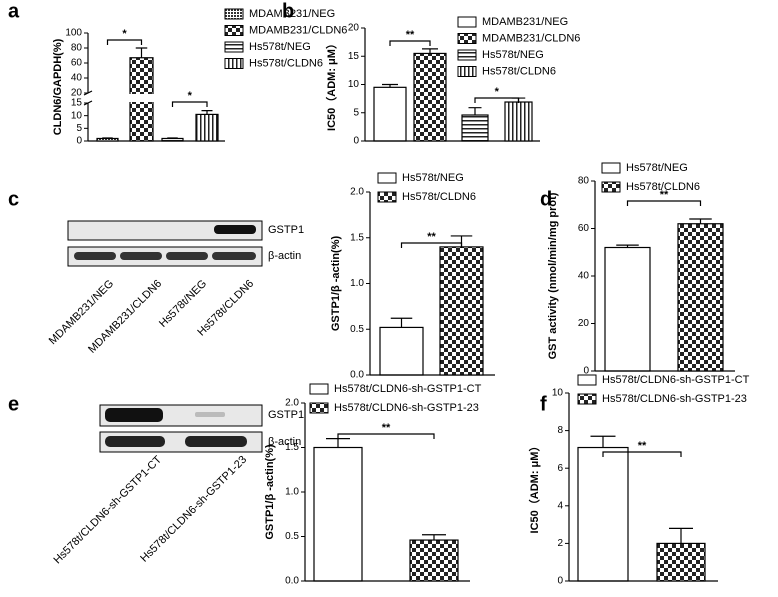 The height and width of the screenshot is (597, 778). What do you see at coordinates (560, 468) in the screenshot?
I see `y-tick-label: 6` at bounding box center [560, 468].